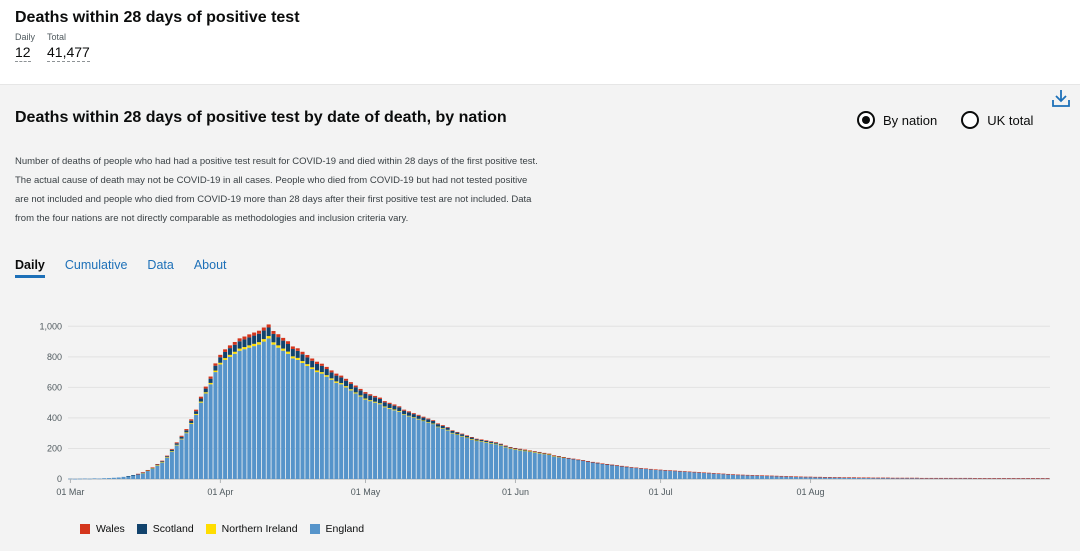 The image size is (1080, 551). I want to click on legend-item-wales: Wales, so click(102, 529).